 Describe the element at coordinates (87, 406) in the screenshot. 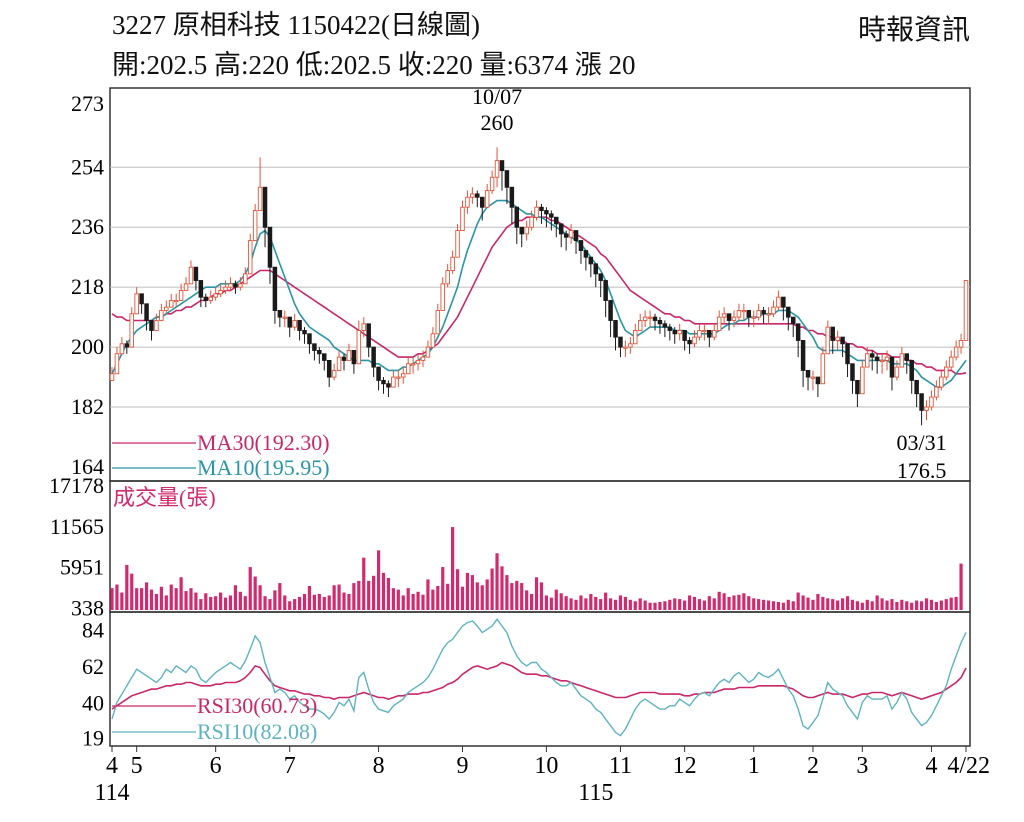

I see `price-y-tick-label: 182` at that location.